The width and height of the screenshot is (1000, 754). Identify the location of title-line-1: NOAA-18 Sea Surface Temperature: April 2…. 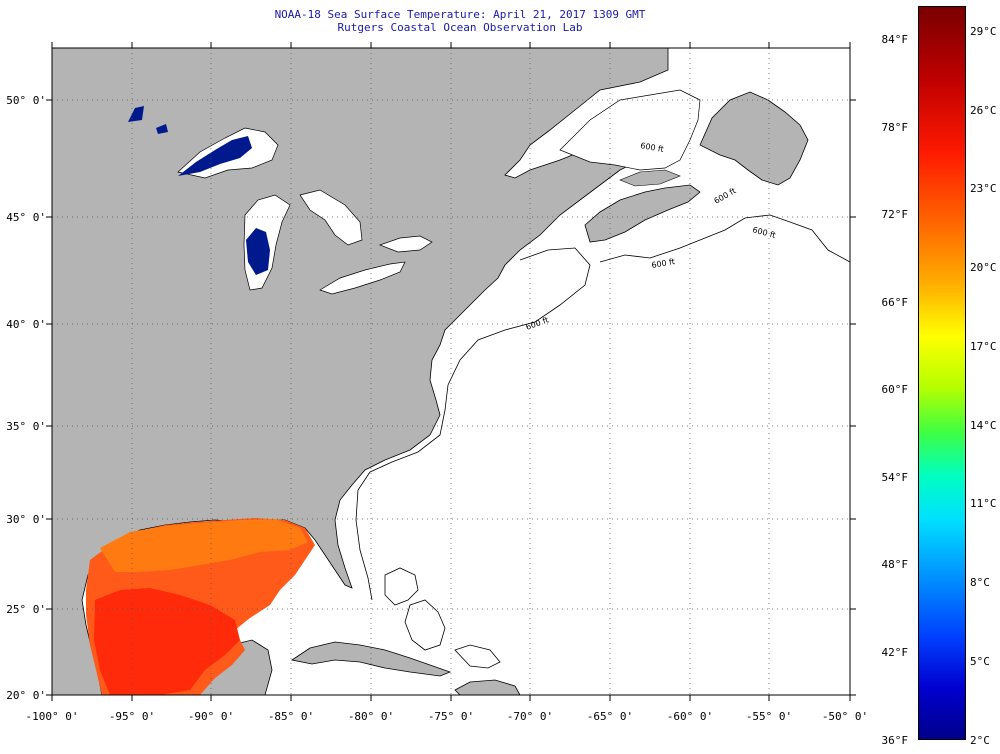
(460, 14).